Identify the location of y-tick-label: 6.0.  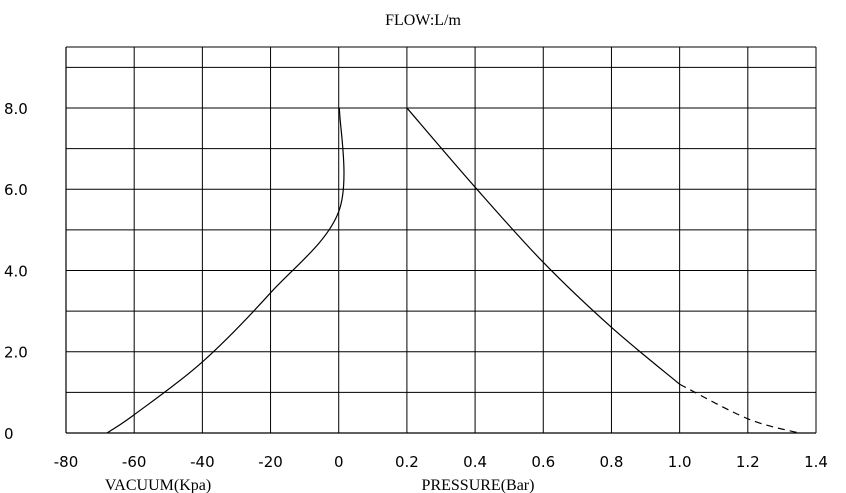
(16, 190).